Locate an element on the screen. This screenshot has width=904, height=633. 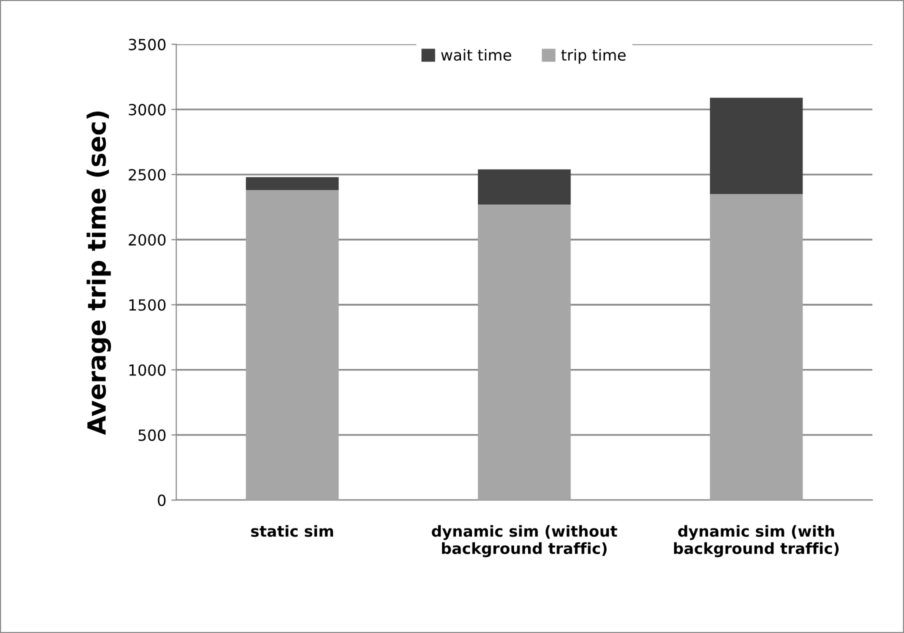
legend-label: wait time is located at coordinates (476, 54).